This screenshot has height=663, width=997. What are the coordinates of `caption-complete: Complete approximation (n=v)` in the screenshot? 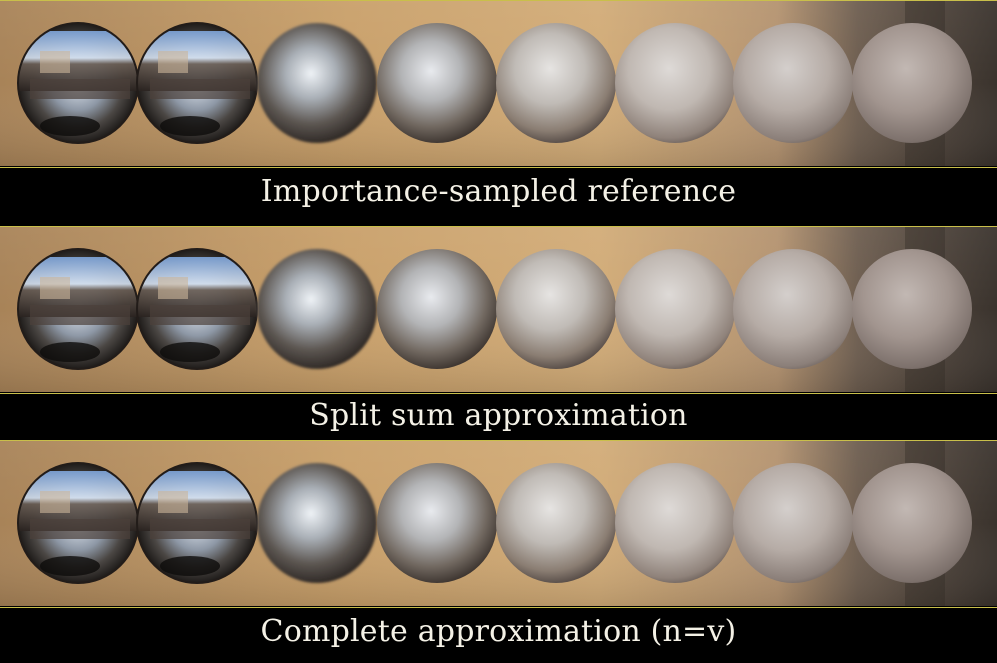 It's located at (498, 631).